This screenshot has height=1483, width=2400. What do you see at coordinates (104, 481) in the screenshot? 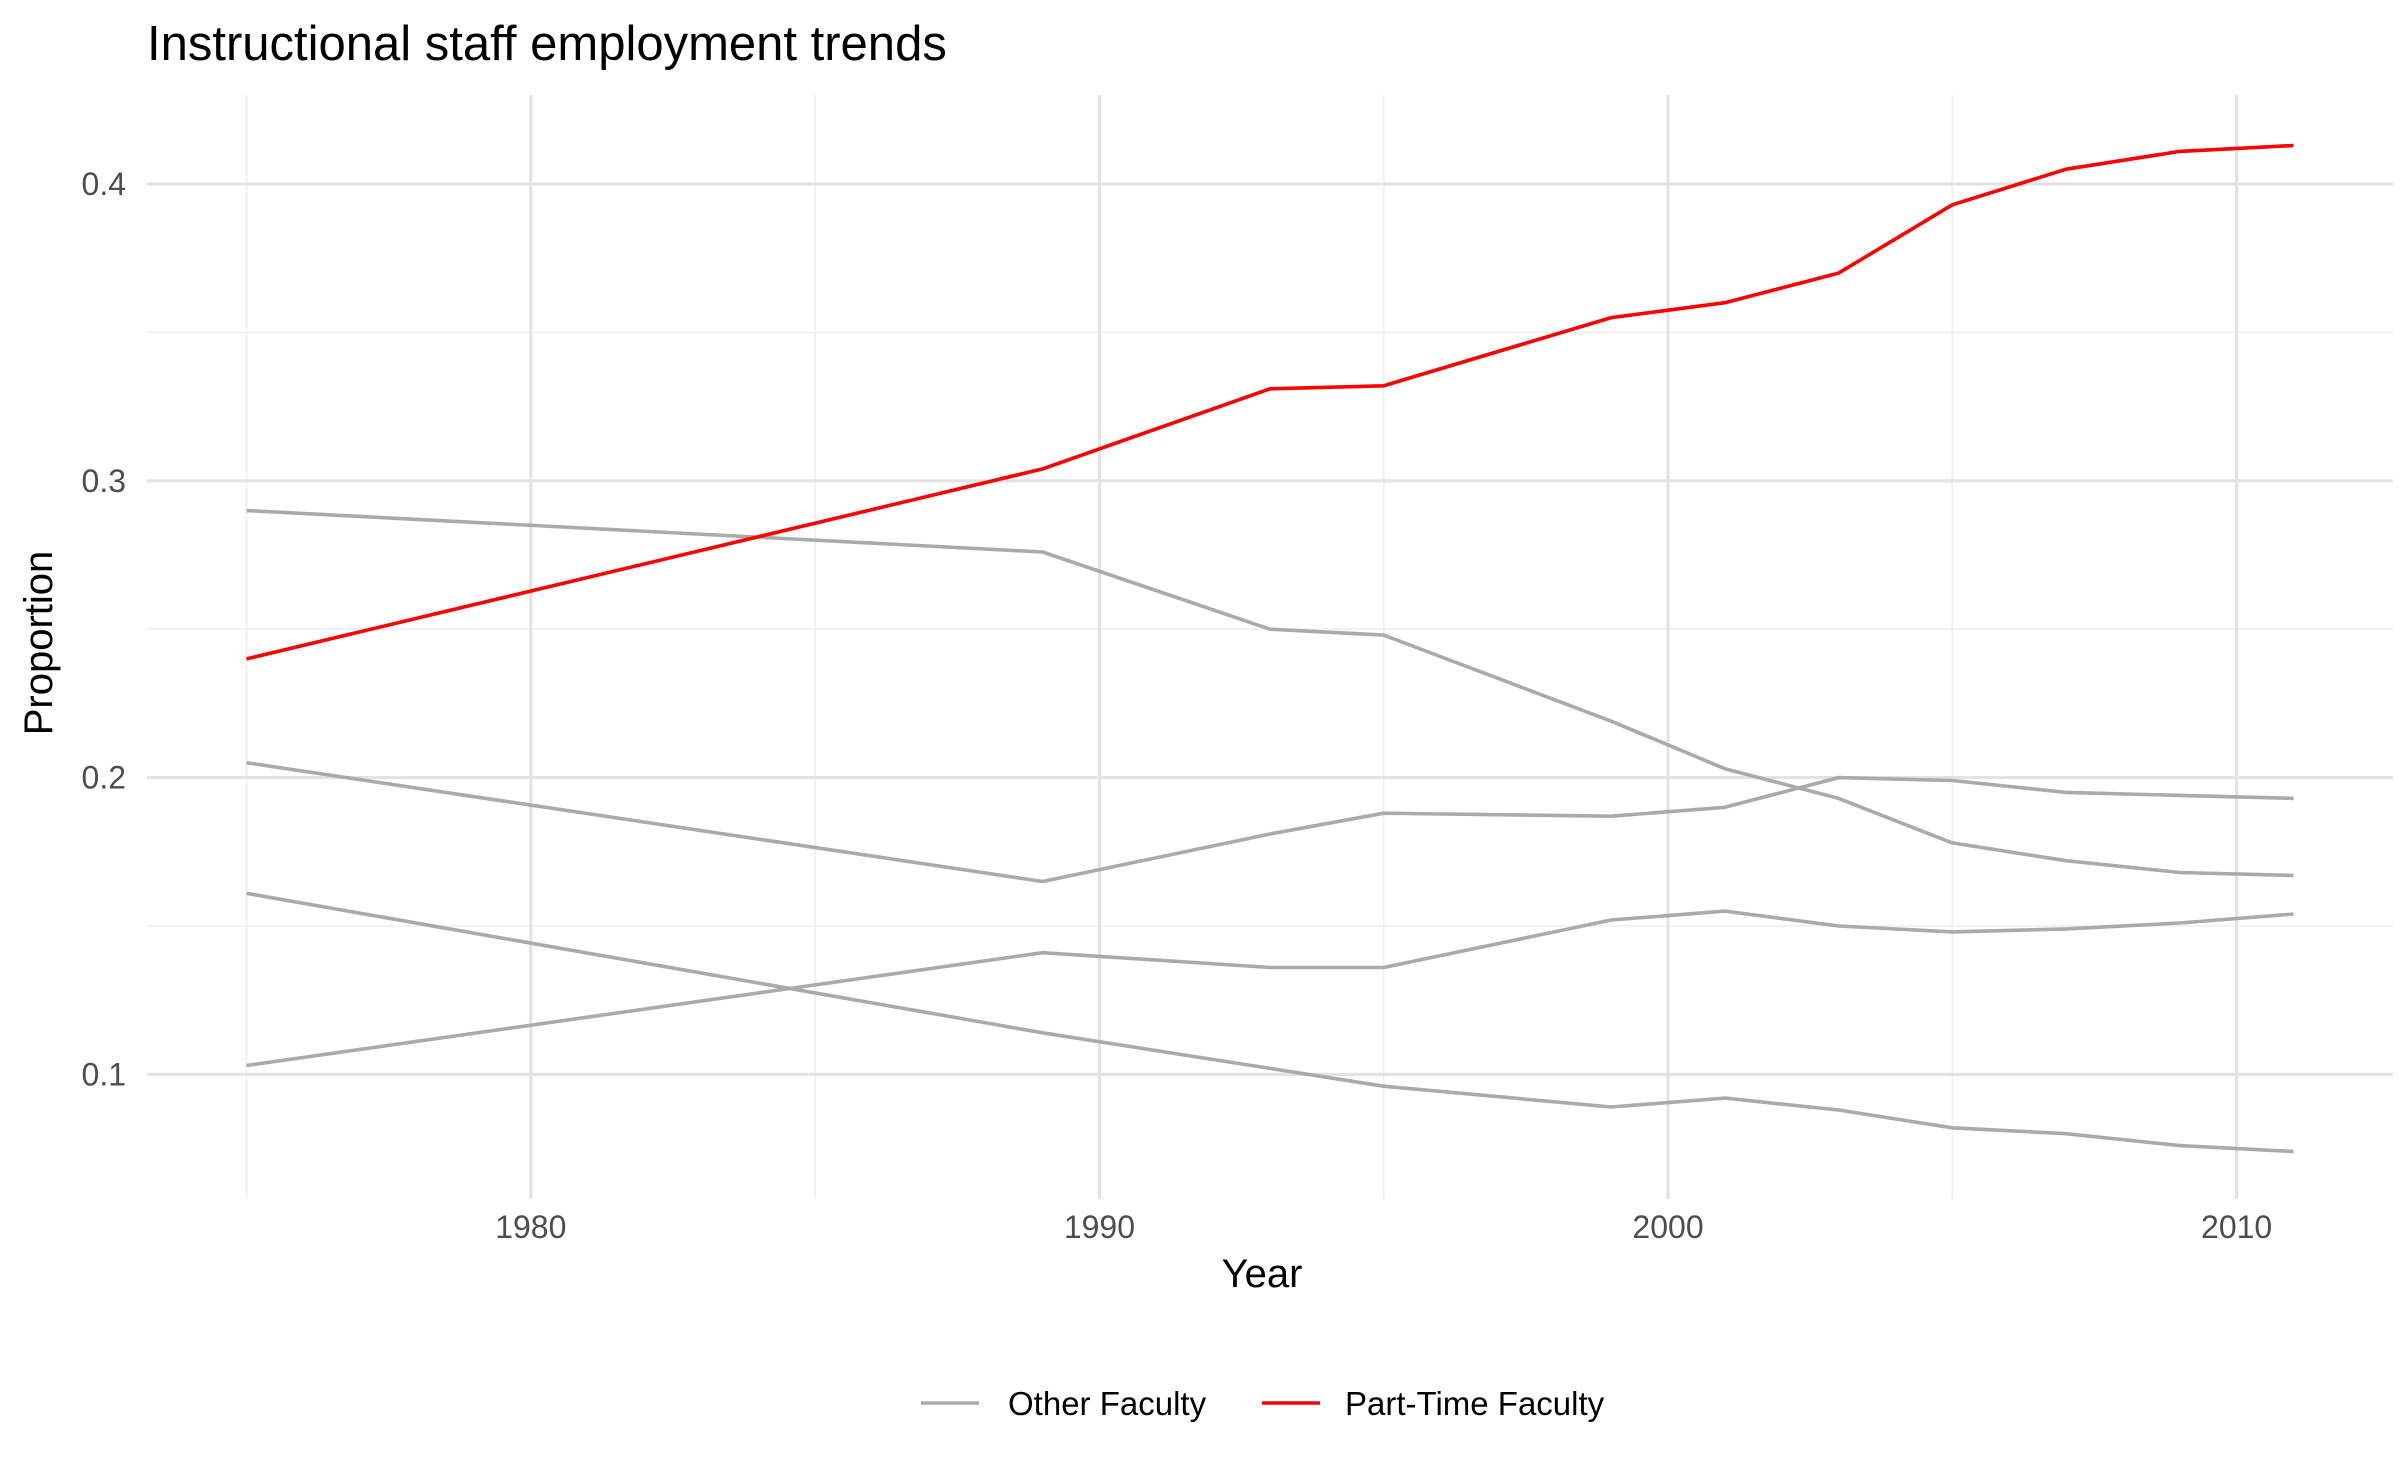
I see `y-tick-label: 0.3` at bounding box center [104, 481].